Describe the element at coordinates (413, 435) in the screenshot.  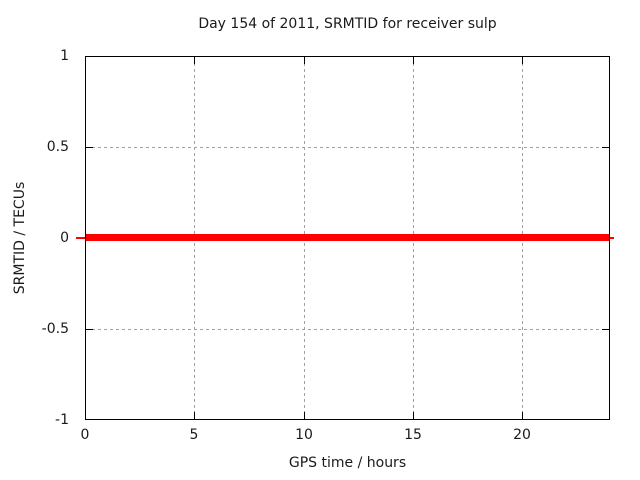
I see `x-tick-label: 15` at that location.